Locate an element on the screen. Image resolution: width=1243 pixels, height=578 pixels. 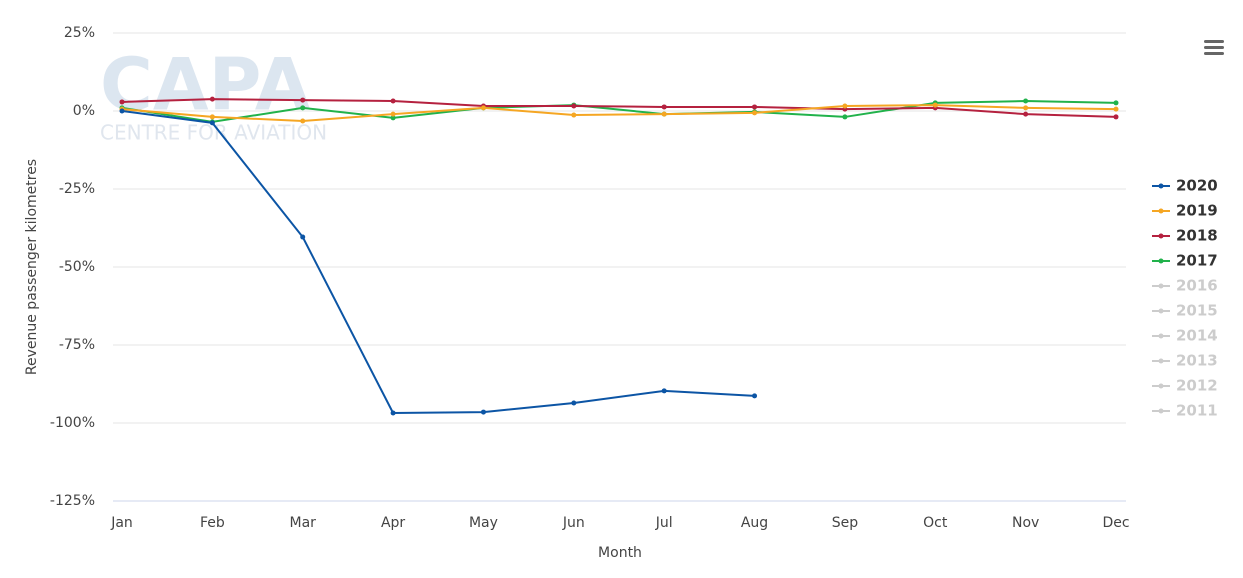
legend-label: 2017 is located at coordinates (1197, 261).